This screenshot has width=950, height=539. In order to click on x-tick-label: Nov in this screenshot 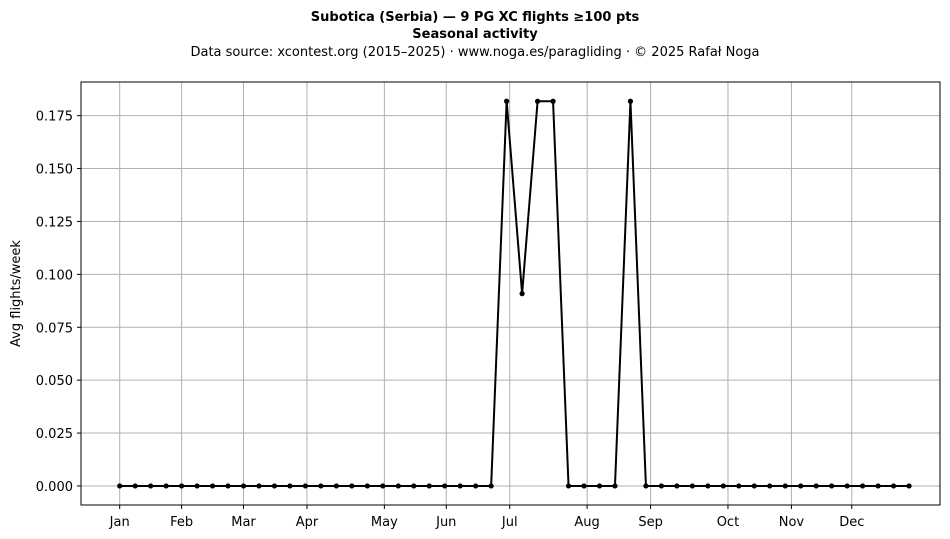, I will do `click(792, 522)`.